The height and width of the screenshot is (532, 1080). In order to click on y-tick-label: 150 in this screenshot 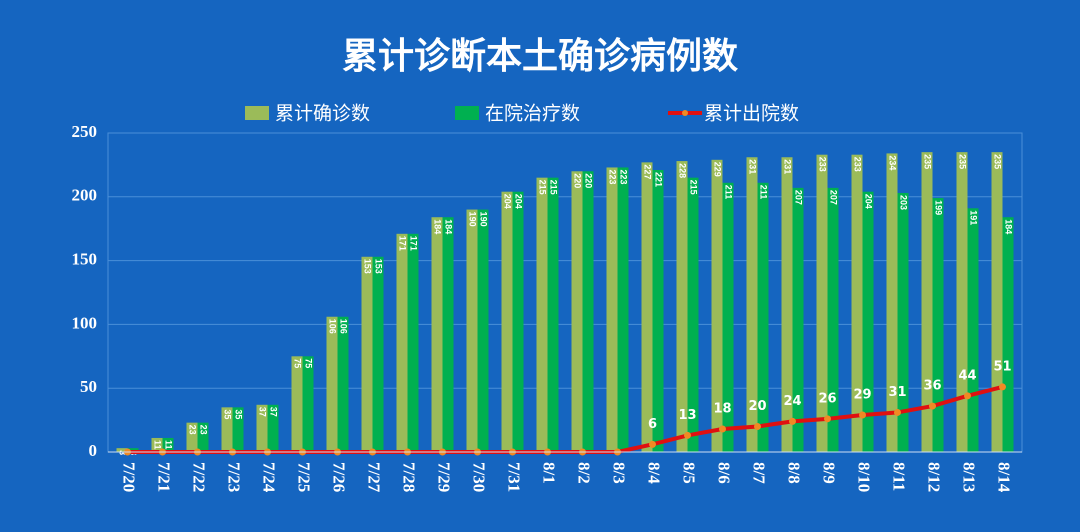, I will do `click(85, 259)`.